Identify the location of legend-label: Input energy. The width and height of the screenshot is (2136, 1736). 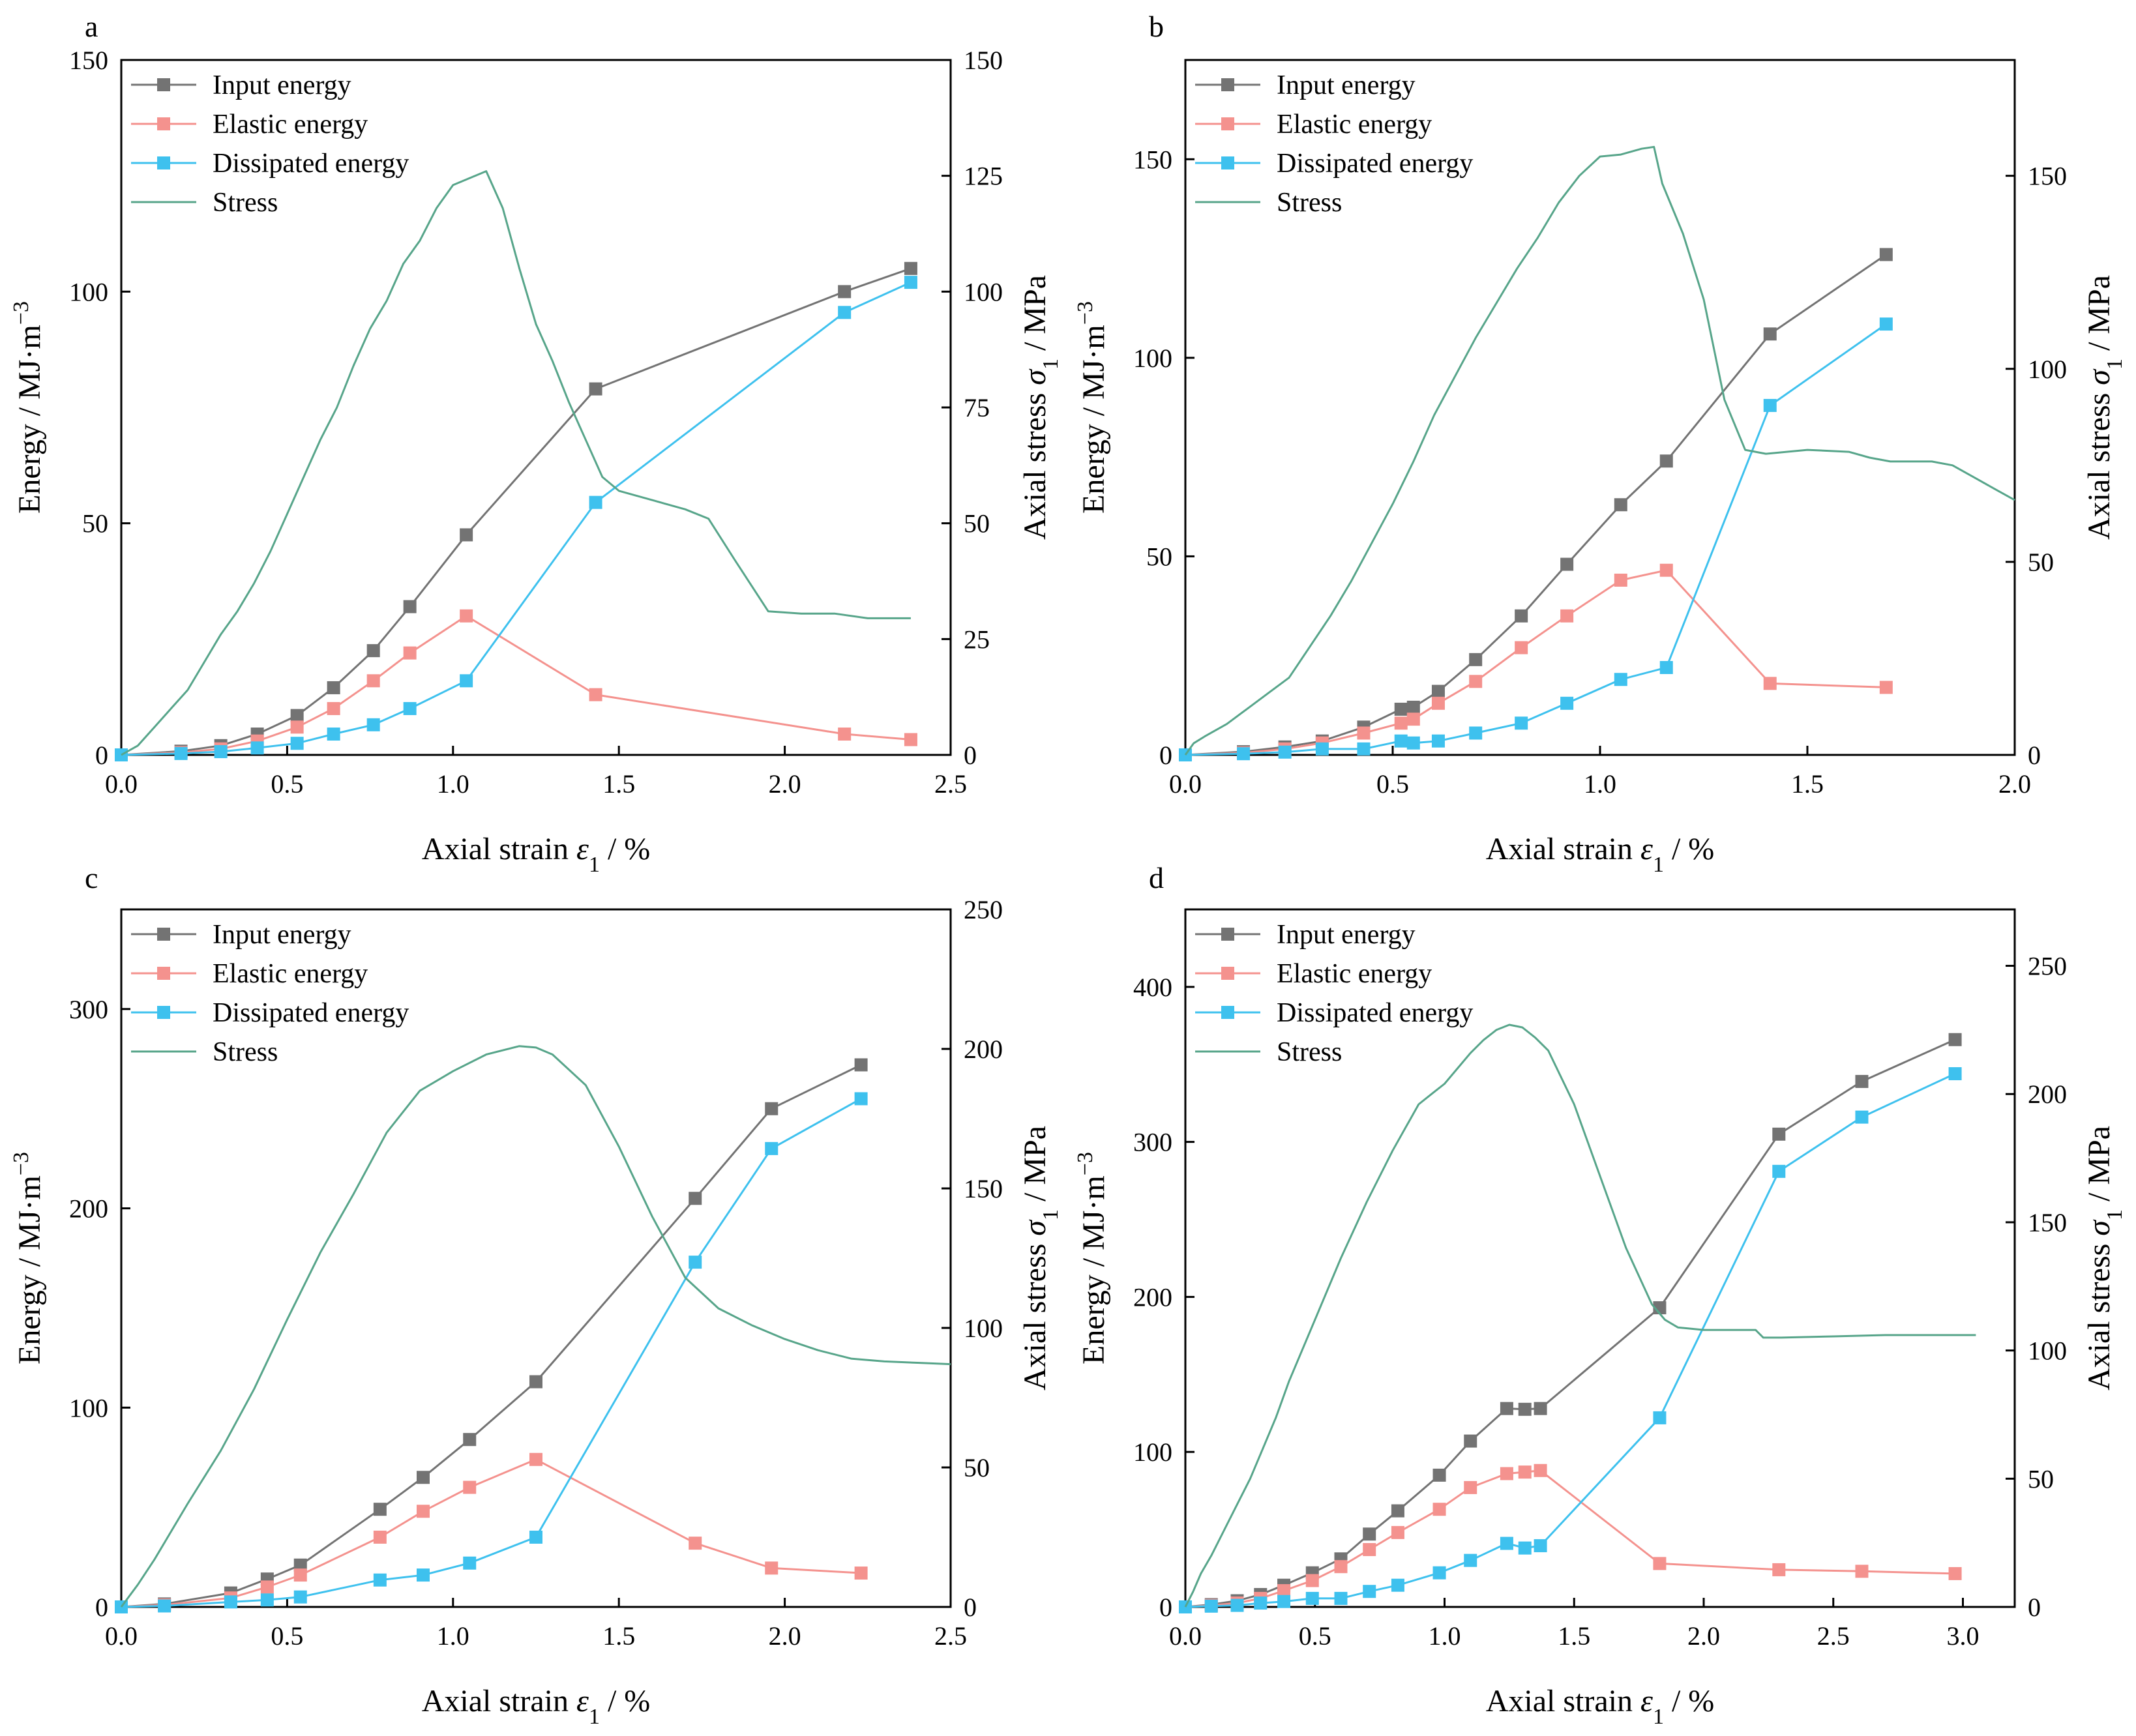
(282, 85).